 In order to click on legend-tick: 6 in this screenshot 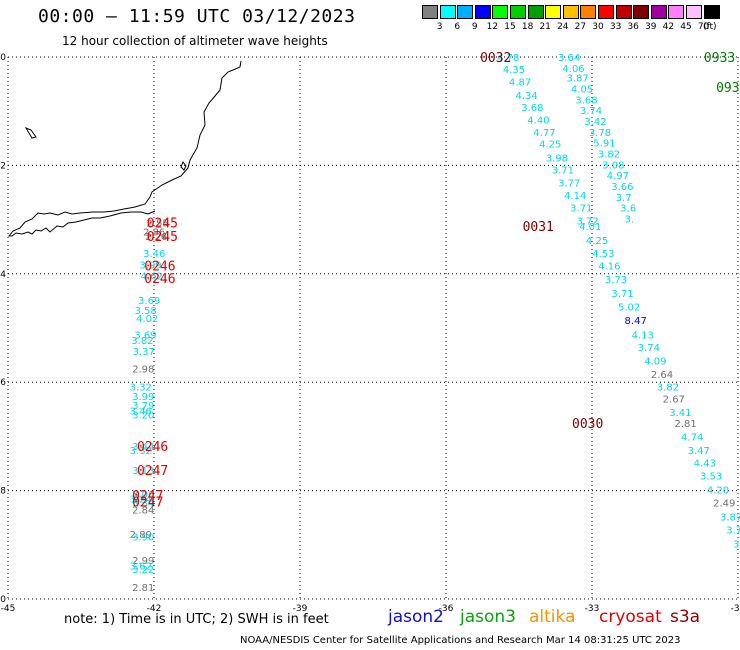, I will do `click(457, 27)`.